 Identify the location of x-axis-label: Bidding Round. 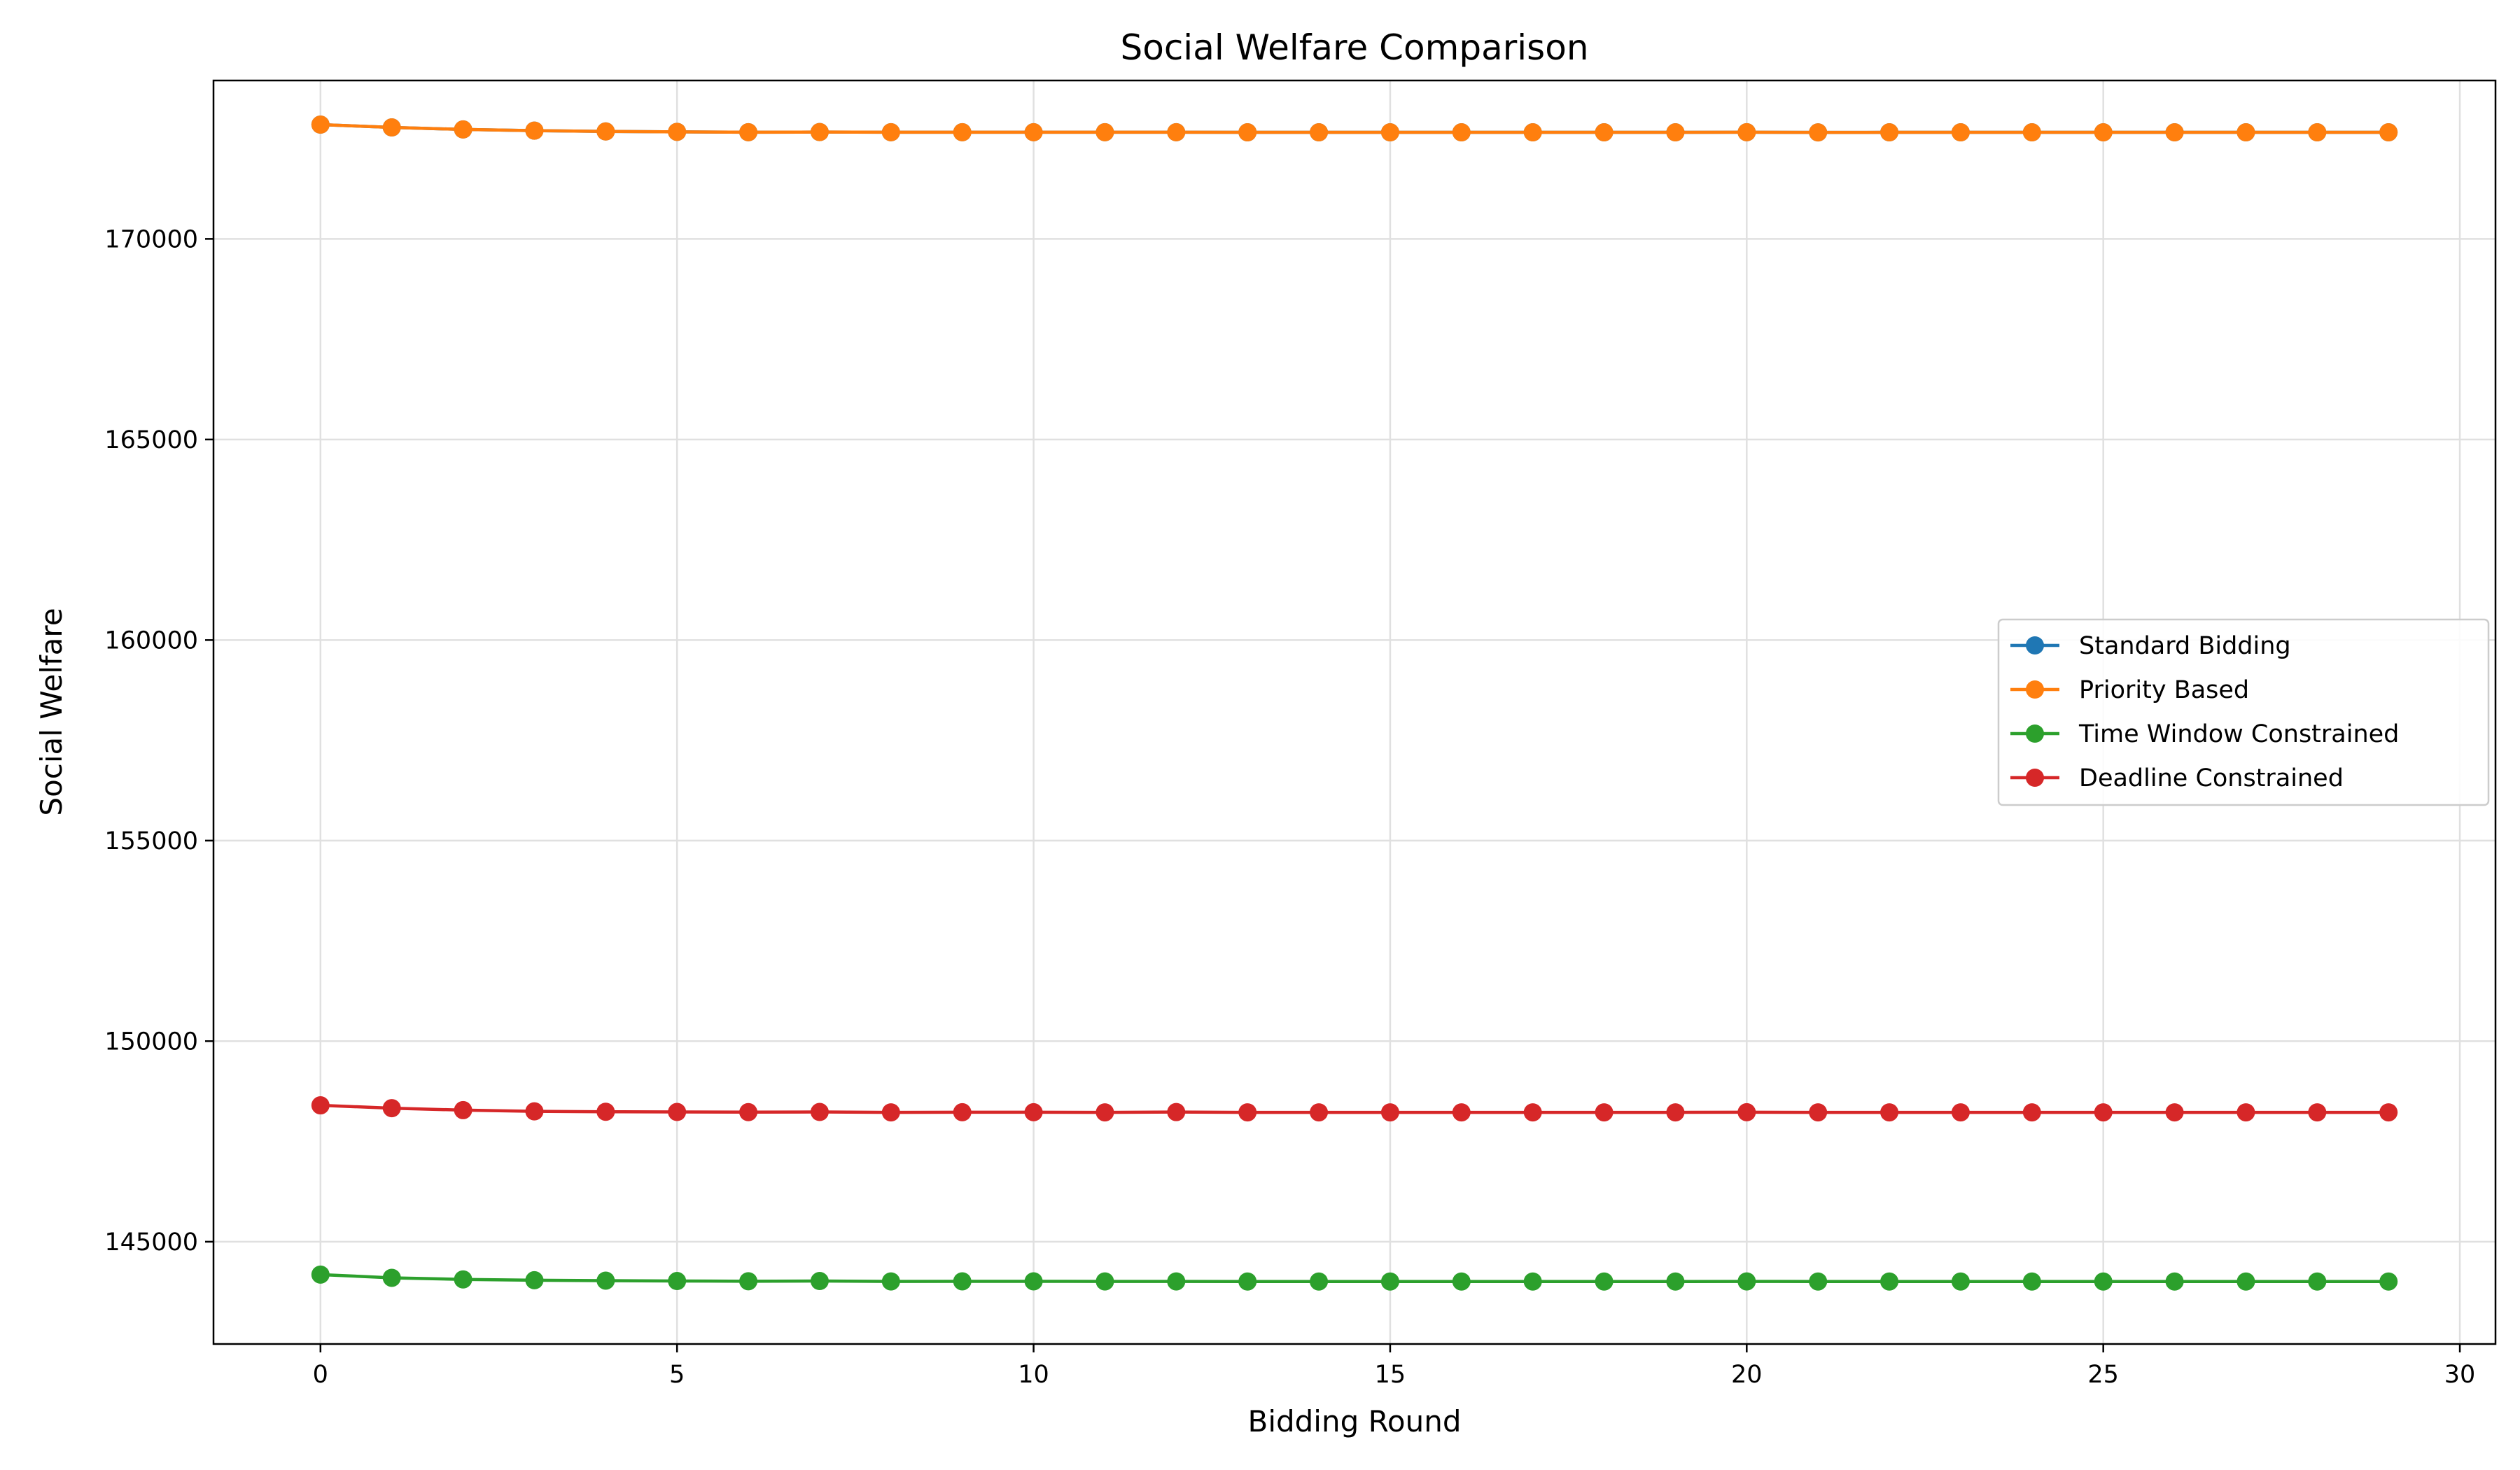
(1355, 1421).